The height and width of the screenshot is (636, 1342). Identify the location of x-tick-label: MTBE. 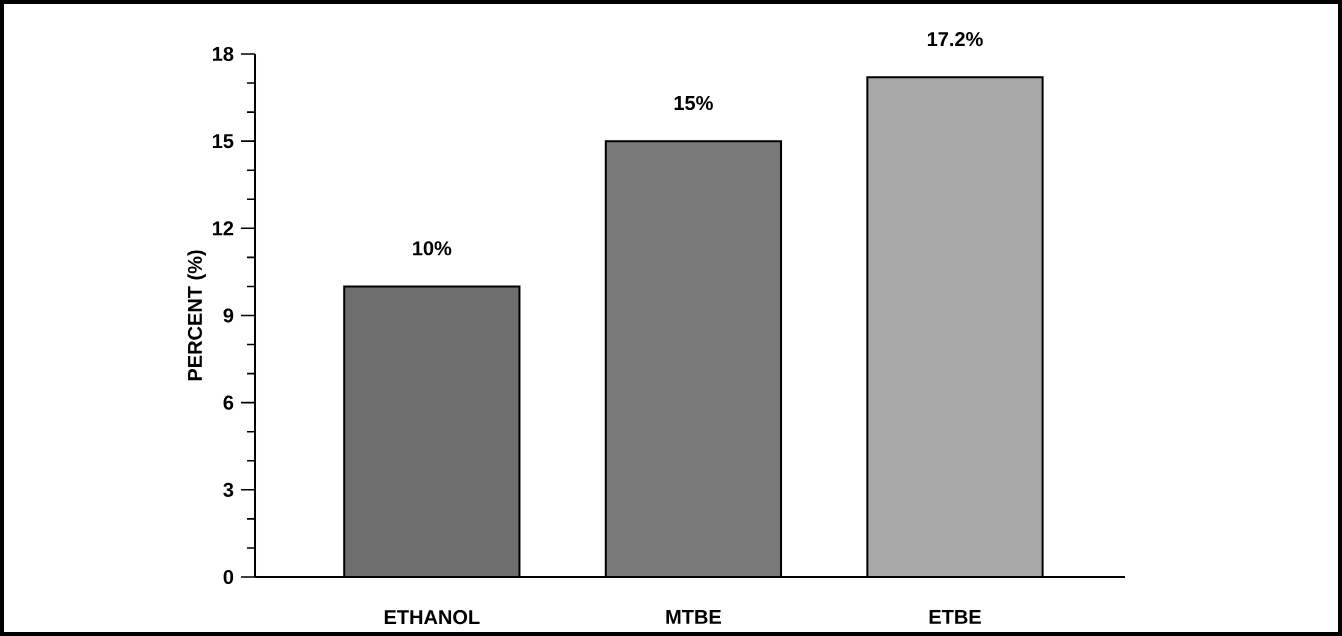
(693, 617).